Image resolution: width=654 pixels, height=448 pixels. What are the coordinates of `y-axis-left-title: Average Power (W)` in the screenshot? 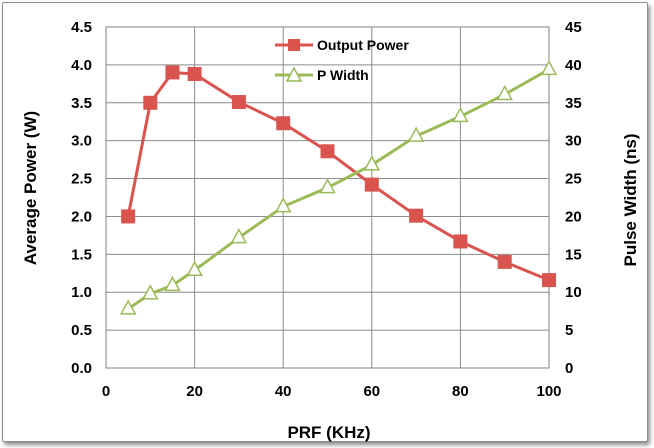 It's located at (30, 188).